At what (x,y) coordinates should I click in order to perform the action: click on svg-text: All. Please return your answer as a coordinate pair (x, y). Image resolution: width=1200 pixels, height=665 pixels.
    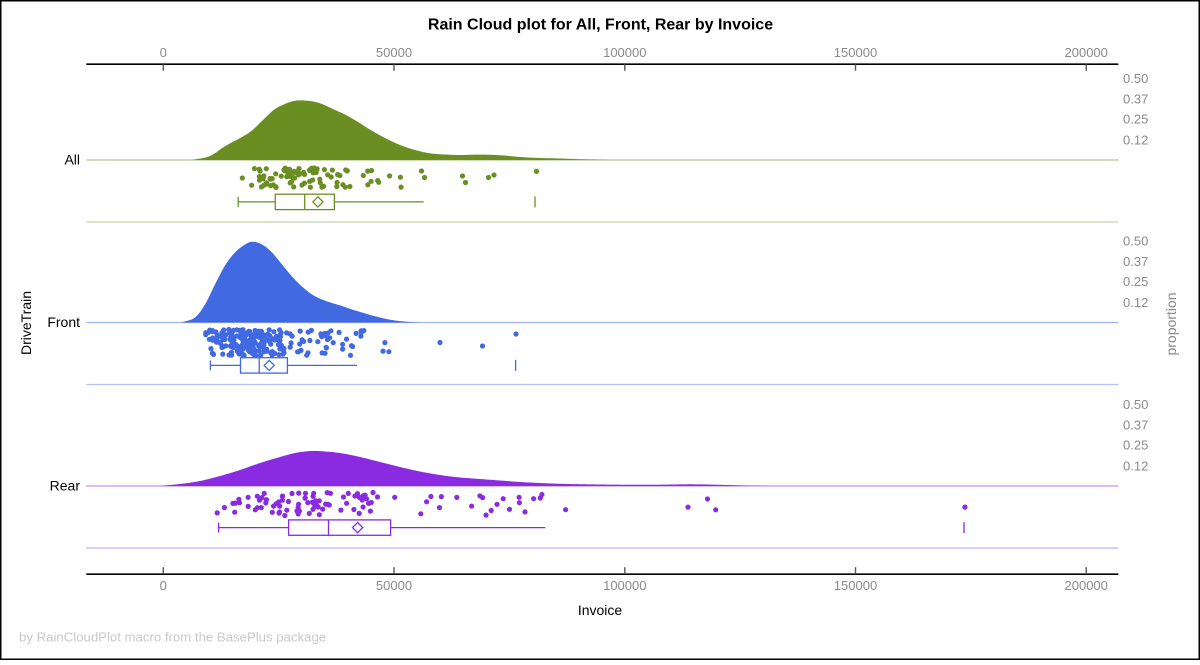
    Looking at the image, I should click on (72, 160).